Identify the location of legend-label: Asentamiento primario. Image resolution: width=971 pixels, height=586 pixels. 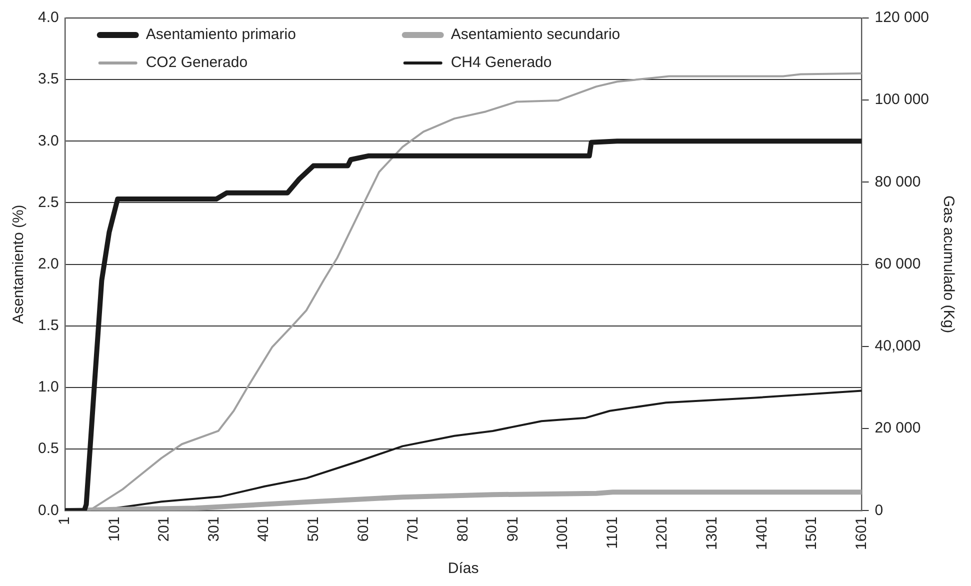
(221, 35).